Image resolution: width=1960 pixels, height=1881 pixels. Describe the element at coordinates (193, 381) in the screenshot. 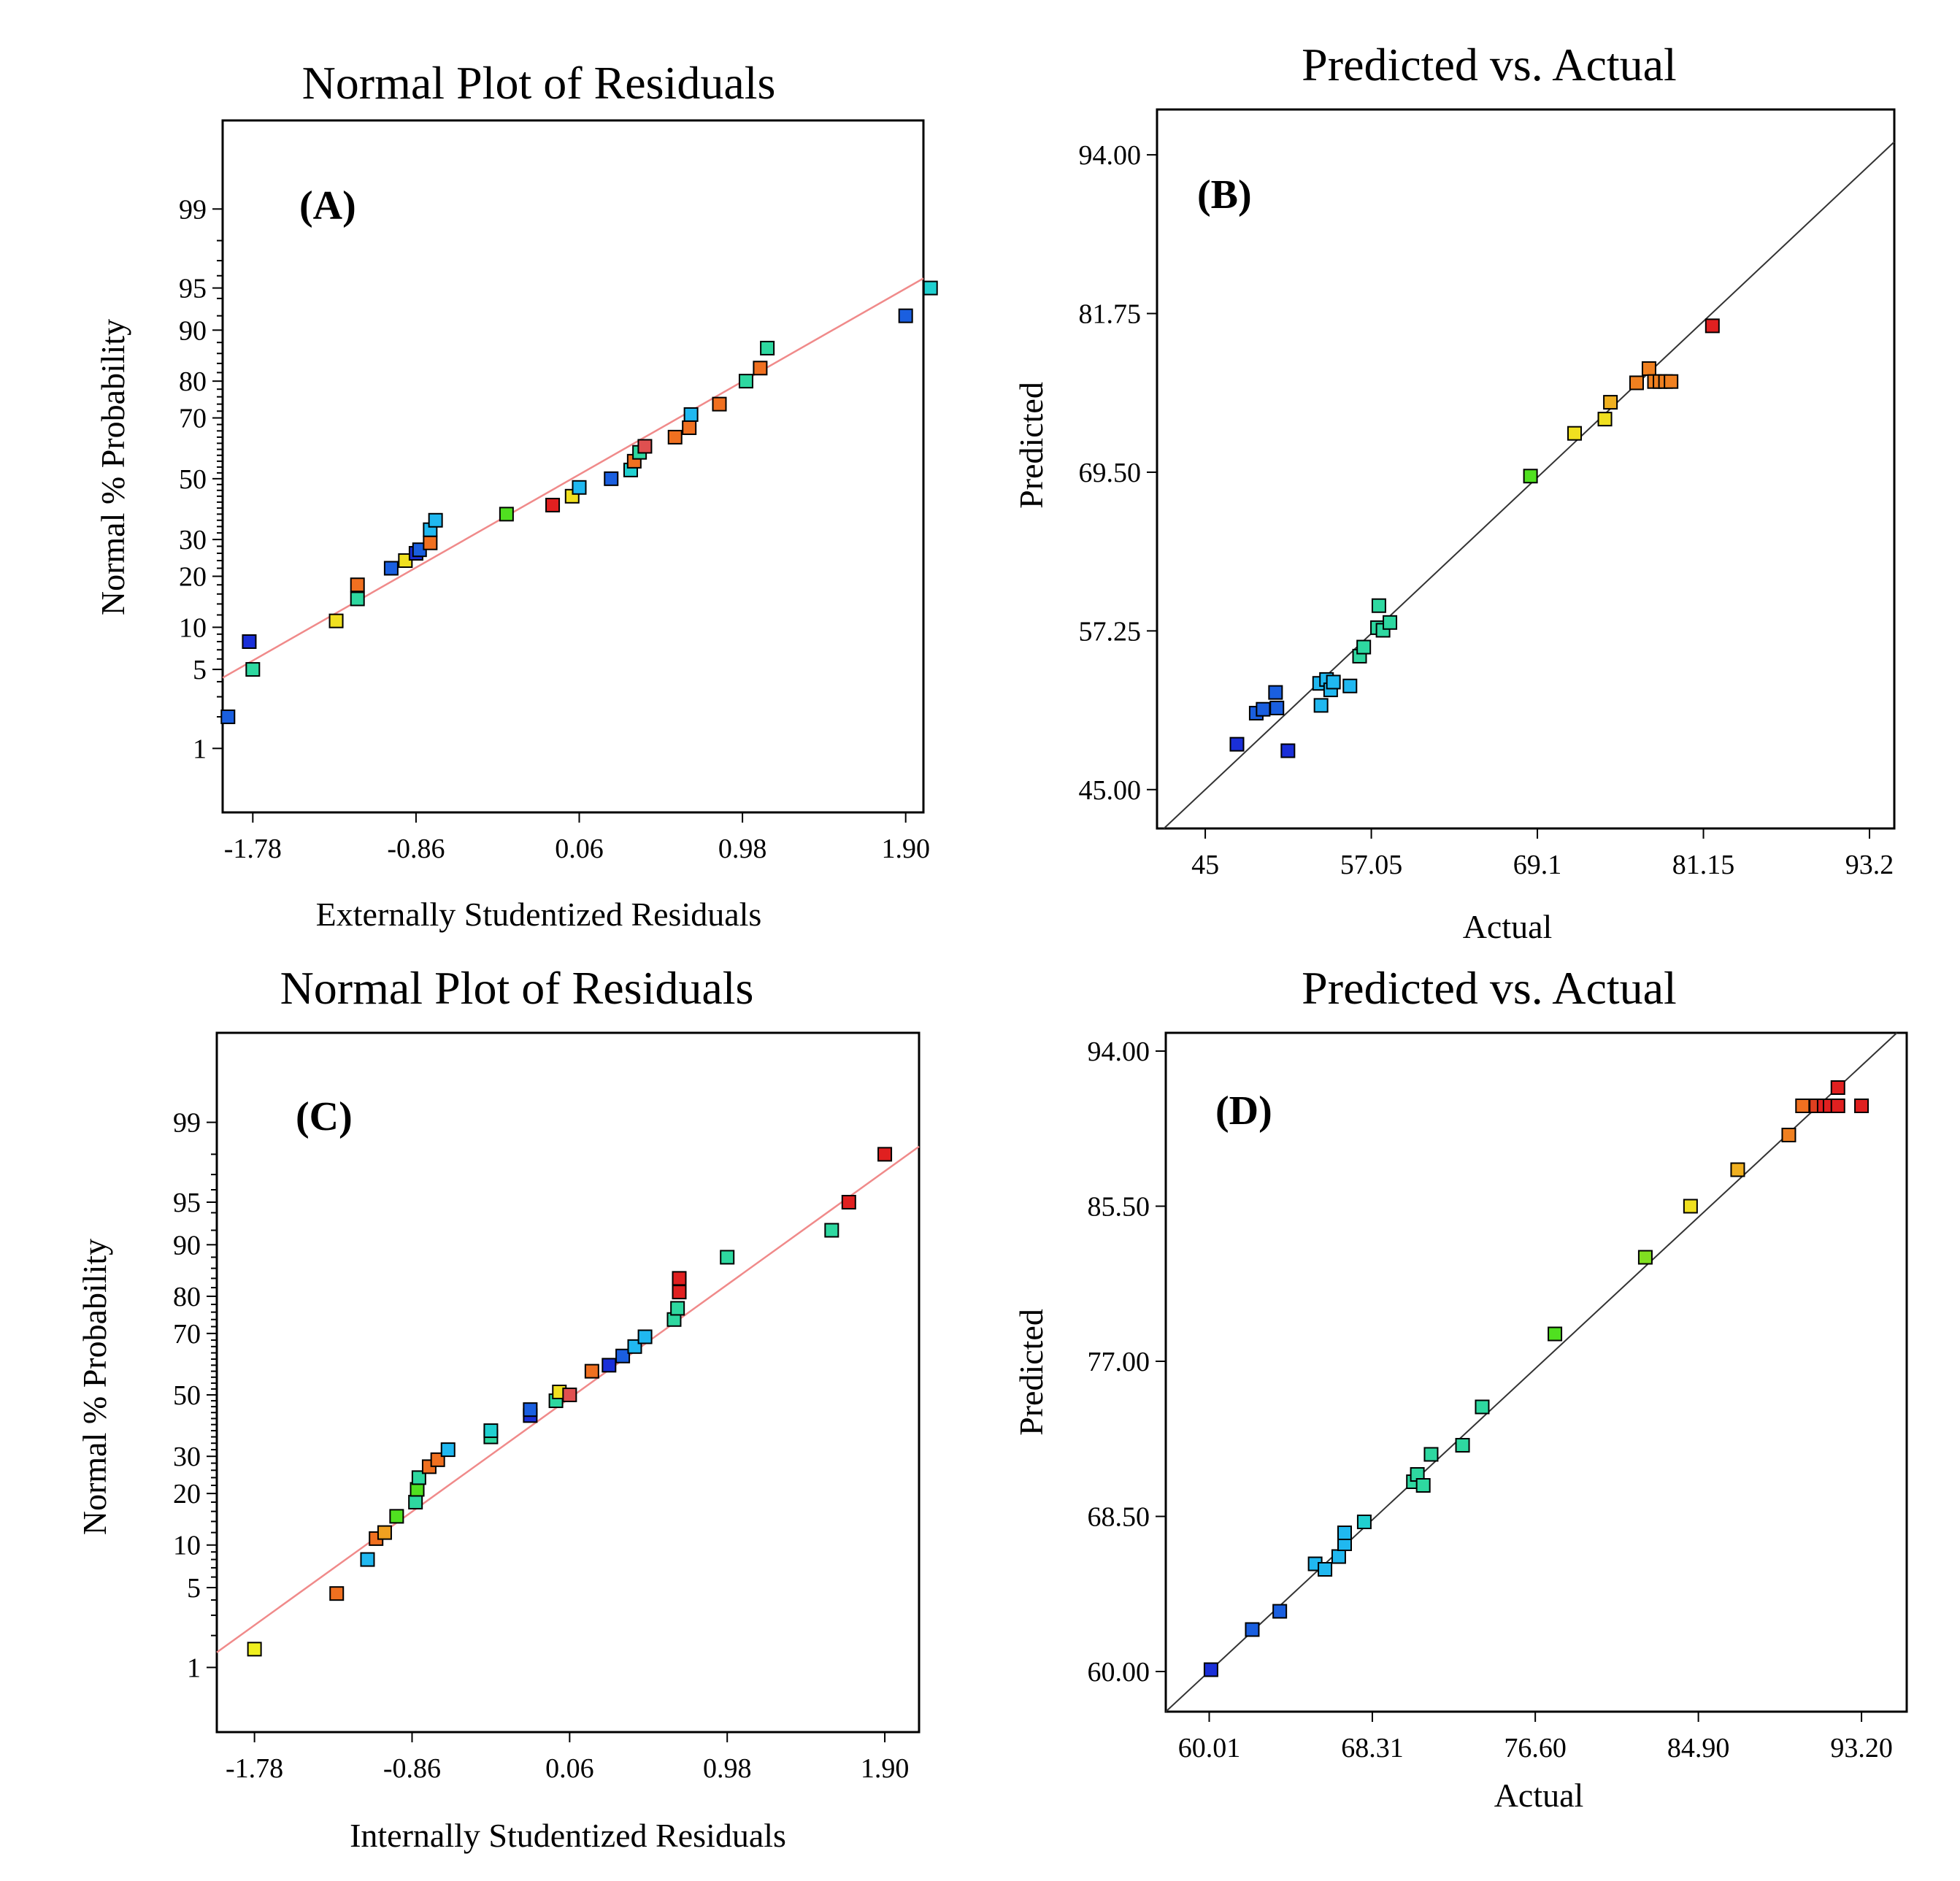

I see `panel-a-y-tick-label: 80` at that location.